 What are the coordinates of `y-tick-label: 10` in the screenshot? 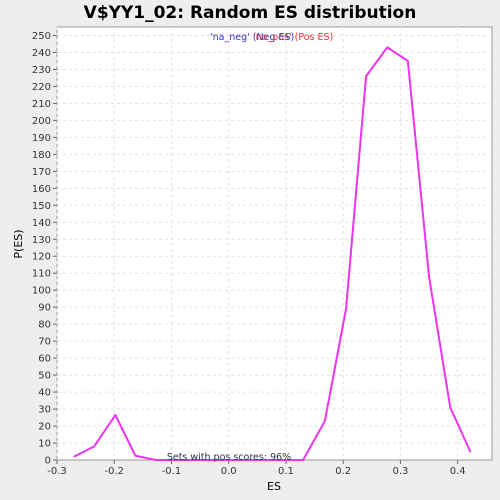 It's located at (44, 444).